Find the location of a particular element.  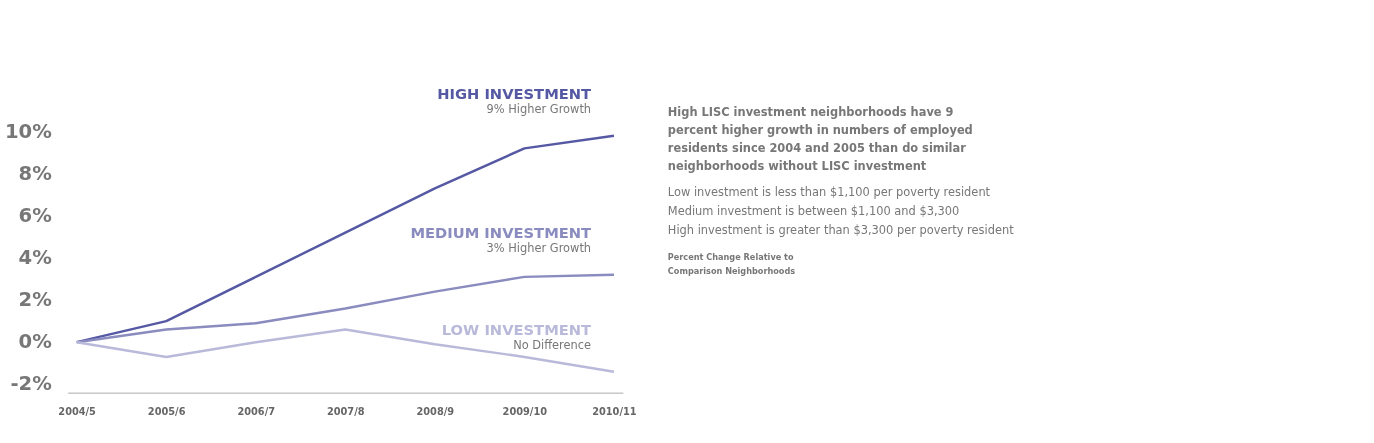

y-tick-label: 0% is located at coordinates (35, 342).